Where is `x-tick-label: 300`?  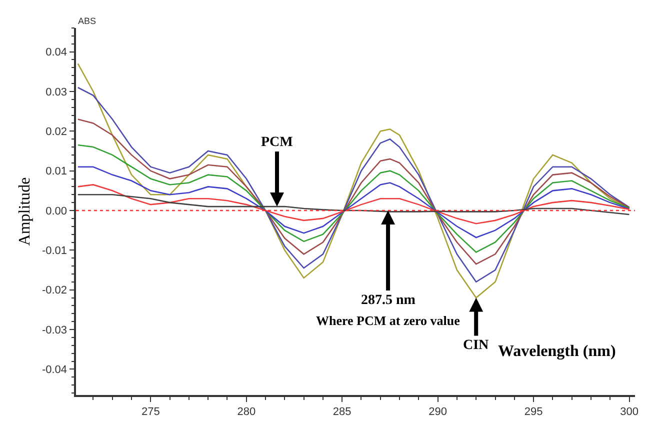
x-tick-label: 300 is located at coordinates (629, 412).